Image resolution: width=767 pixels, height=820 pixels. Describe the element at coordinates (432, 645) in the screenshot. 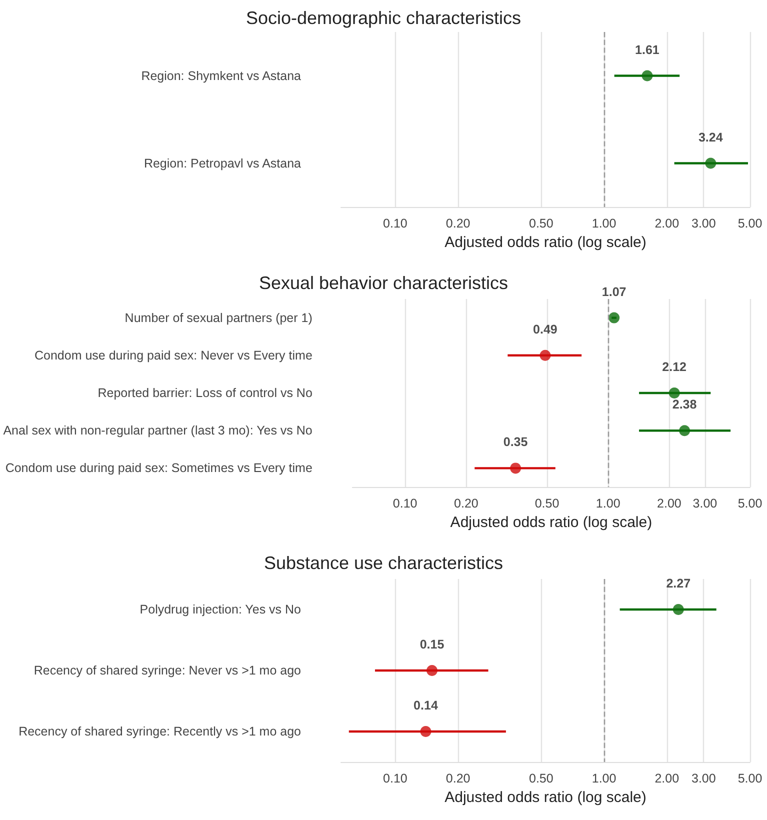

I see `data-label: 0.15` at that location.